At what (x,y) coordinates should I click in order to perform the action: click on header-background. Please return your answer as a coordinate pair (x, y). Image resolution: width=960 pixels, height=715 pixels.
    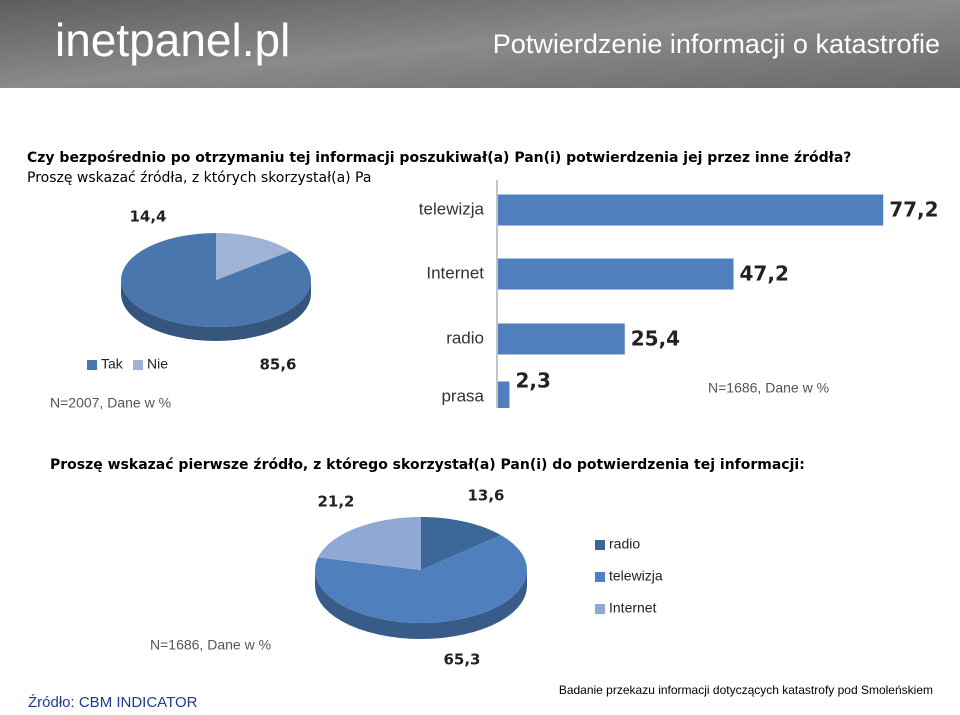
    Looking at the image, I should click on (480, 44).